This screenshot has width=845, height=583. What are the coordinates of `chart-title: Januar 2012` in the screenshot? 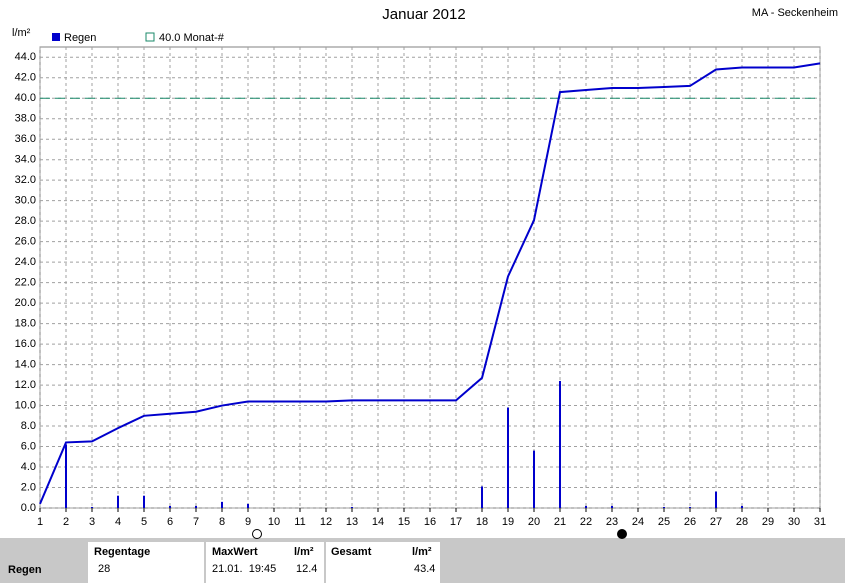 It's located at (423, 14).